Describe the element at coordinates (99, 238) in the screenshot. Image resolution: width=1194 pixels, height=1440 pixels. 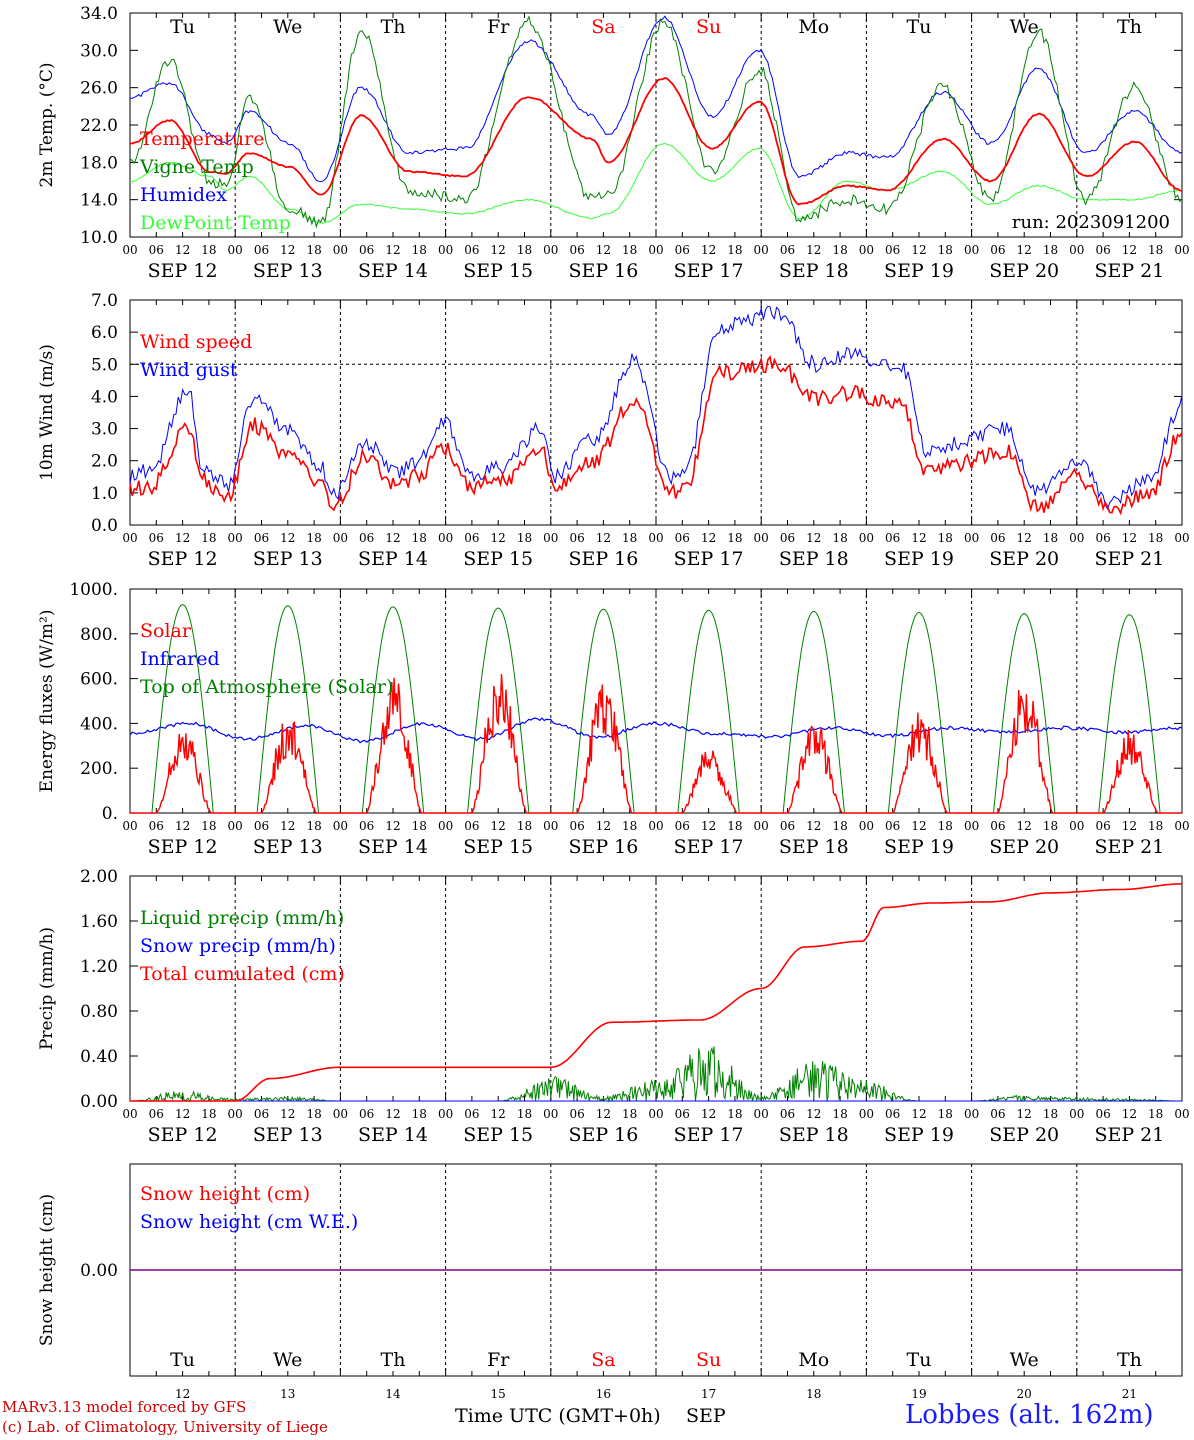
I see `y-tick-label: 10.0` at that location.